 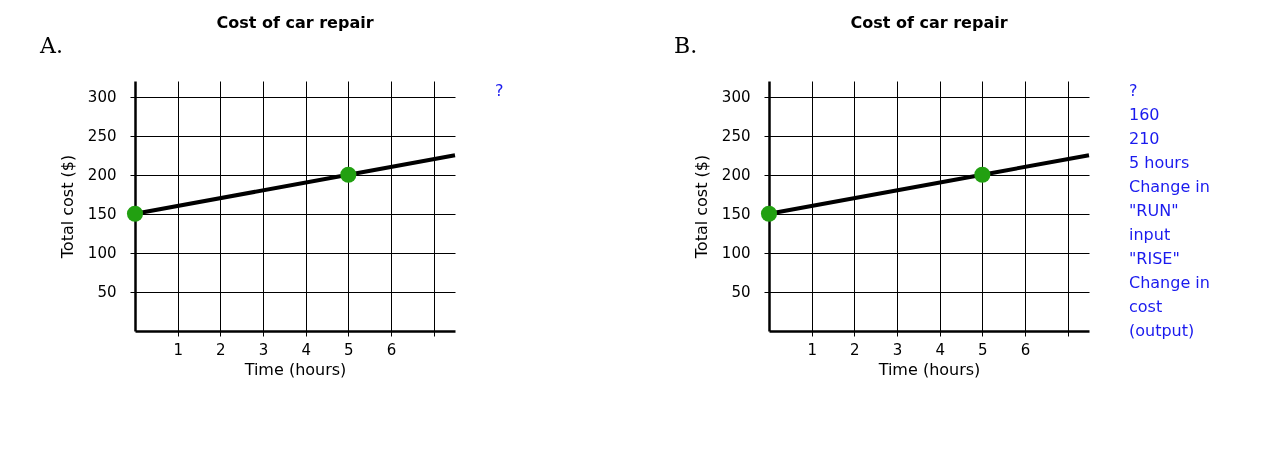 What do you see at coordinates (1162, 330) in the screenshot?
I see `text: (output)` at bounding box center [1162, 330].